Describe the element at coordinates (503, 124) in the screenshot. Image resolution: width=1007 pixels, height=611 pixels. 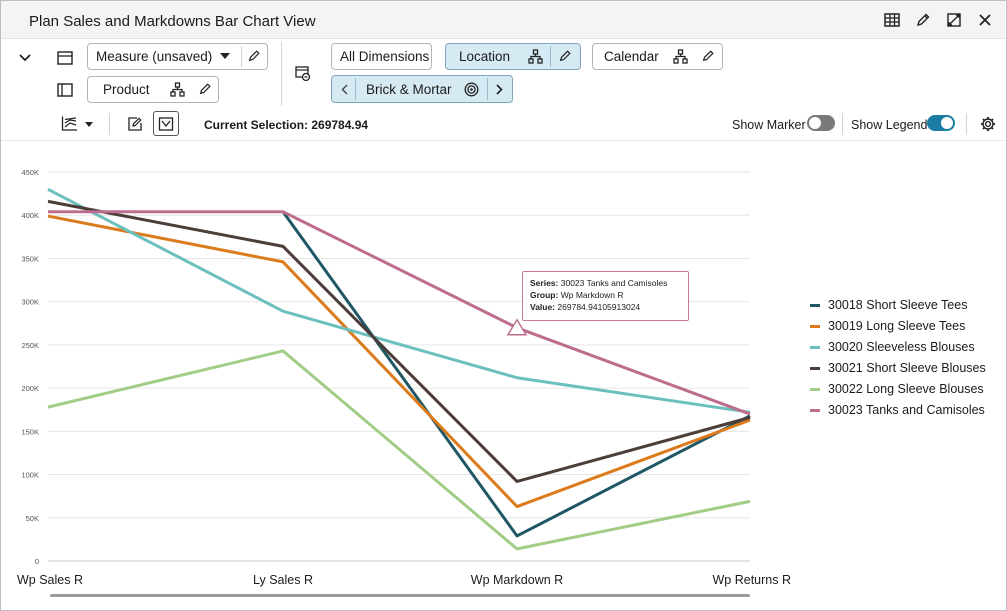
I see `chart-toolbar` at that location.